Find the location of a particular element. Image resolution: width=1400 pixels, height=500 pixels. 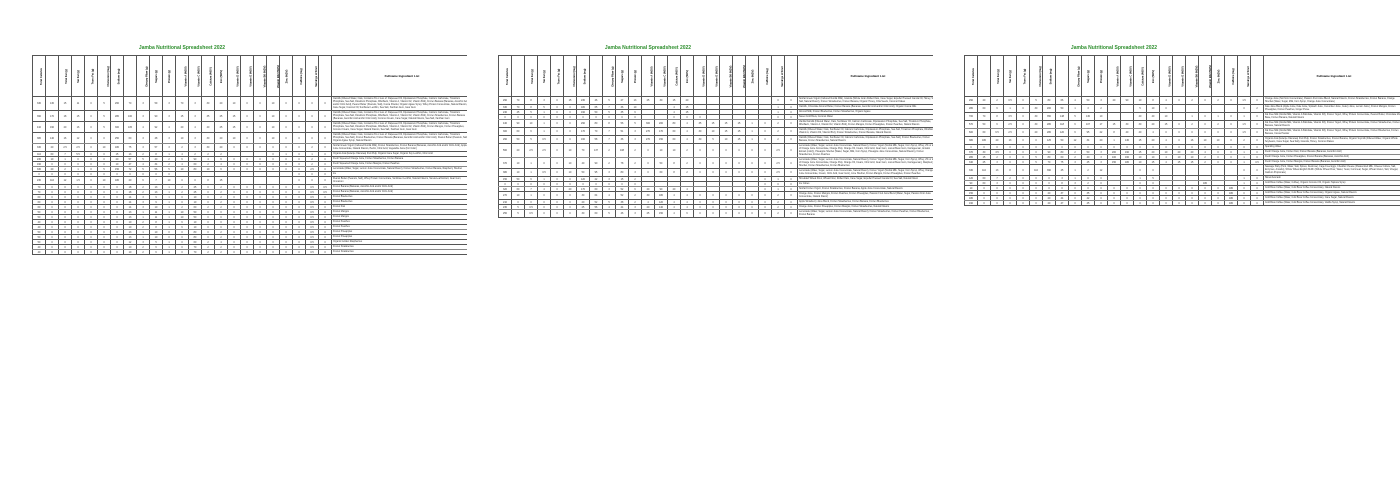

nutrient-value: 90 is located at coordinates (156, 116).